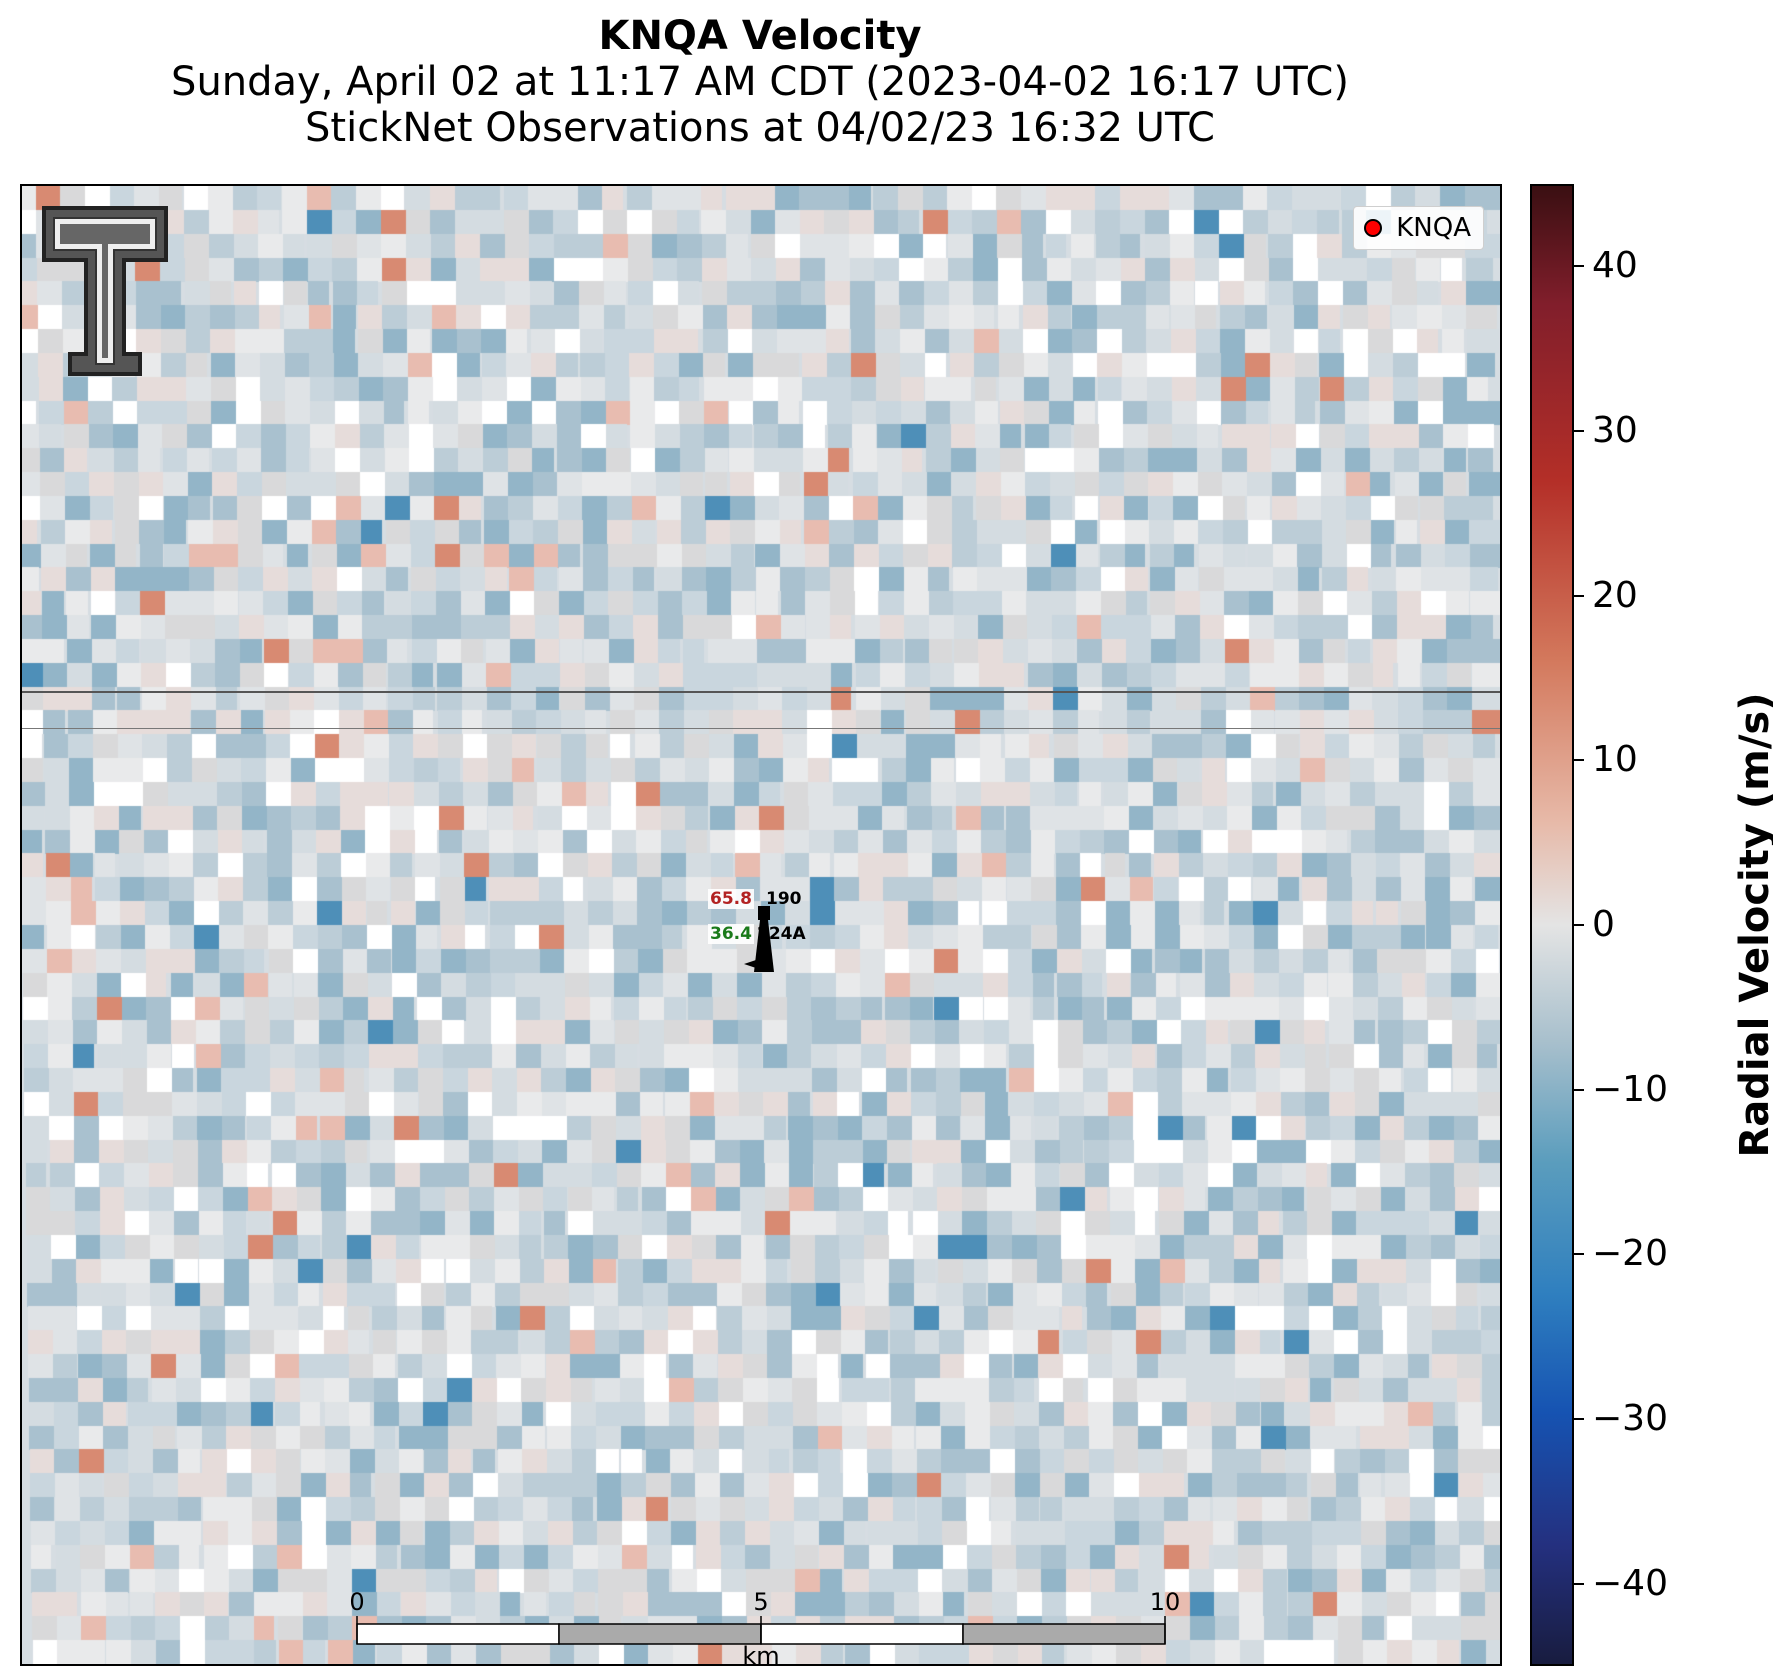 The height and width of the screenshot is (1680, 1773). What do you see at coordinates (760, 36) in the screenshot?
I see `figure-title: KNQA Velocity` at bounding box center [760, 36].